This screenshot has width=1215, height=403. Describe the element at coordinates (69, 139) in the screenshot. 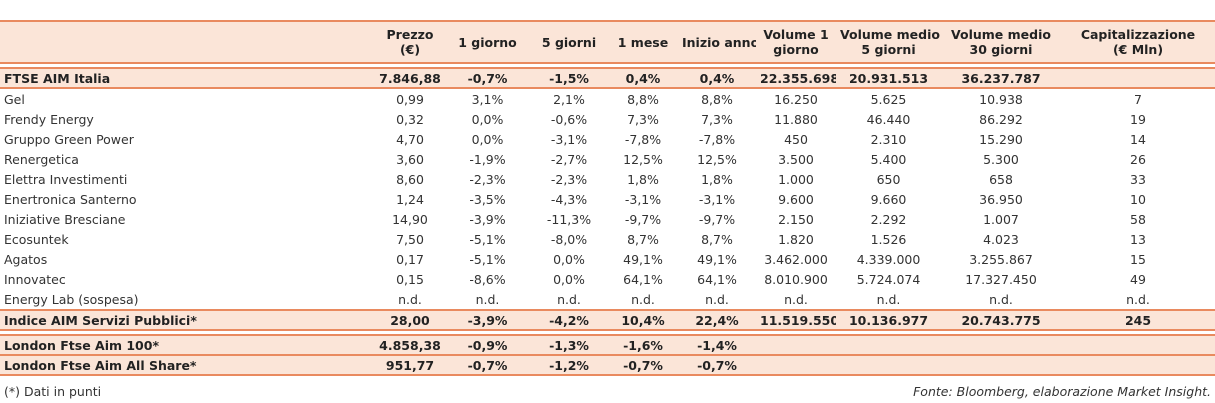

I see `row-label: Gruppo Green Power` at that location.